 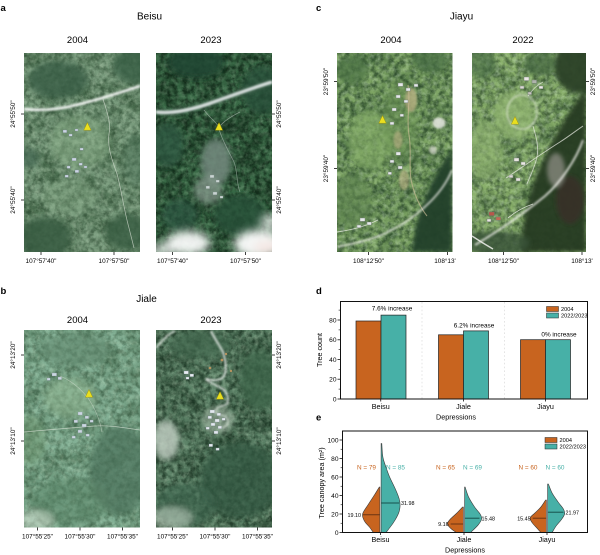 I want to click on svg-text: 15.48, so click(x=489, y=519).